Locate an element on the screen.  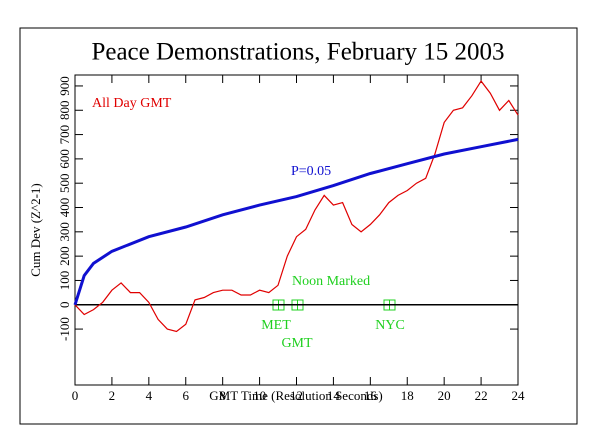
annotation: GMT is located at coordinates (297, 343).